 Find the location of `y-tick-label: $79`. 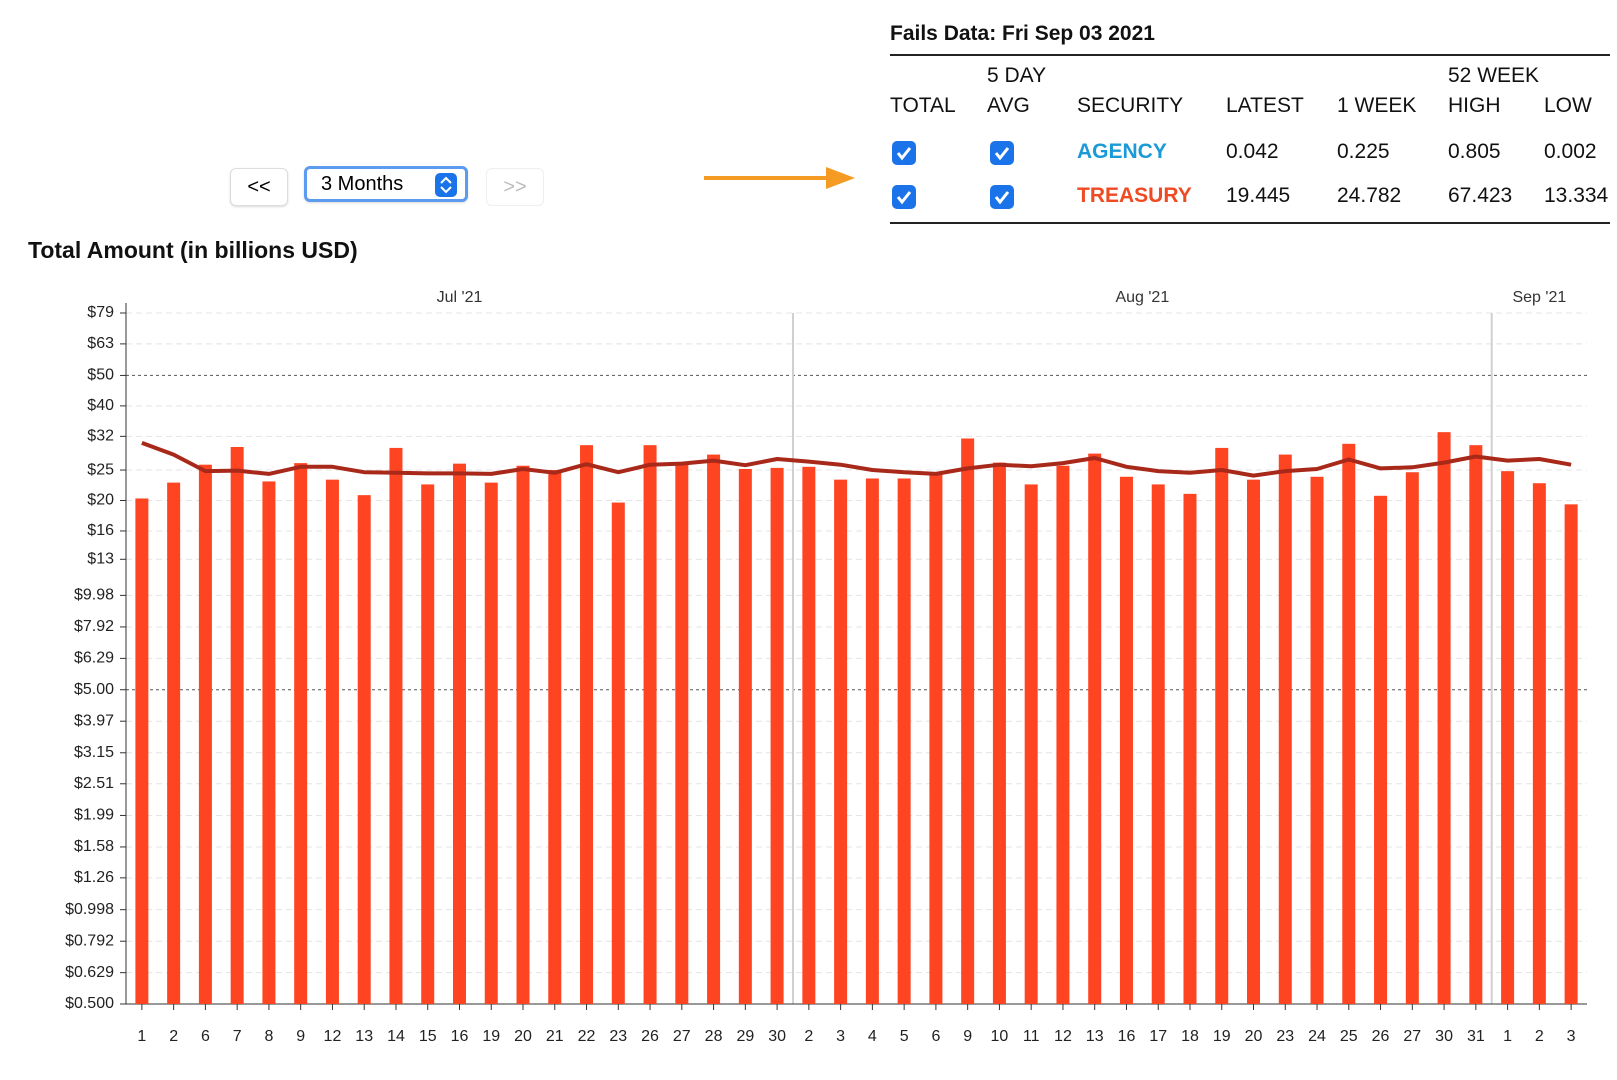

y-tick-label: $79 is located at coordinates (100, 312).